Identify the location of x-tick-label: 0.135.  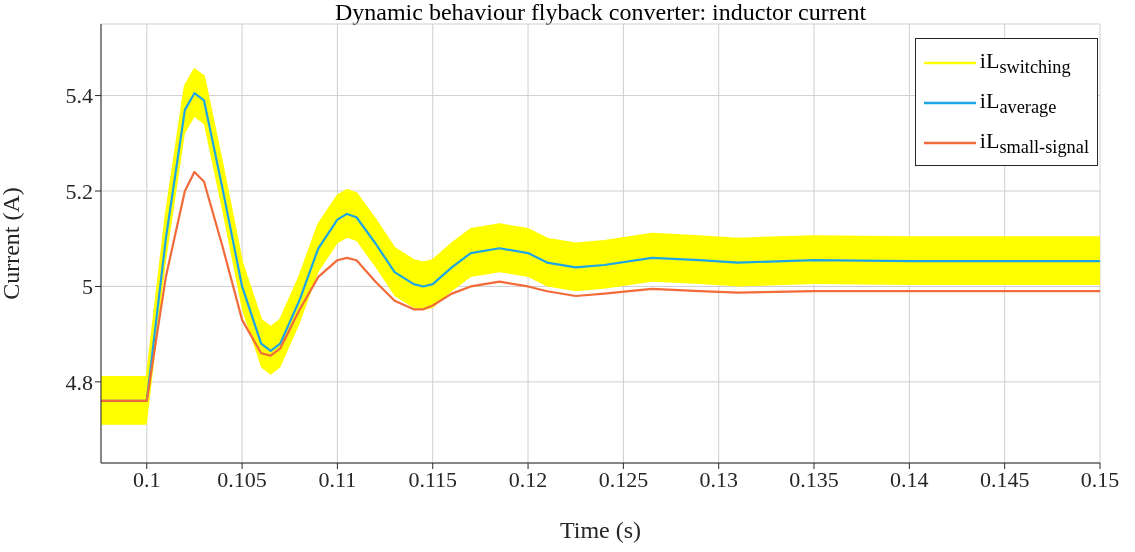
(814, 479).